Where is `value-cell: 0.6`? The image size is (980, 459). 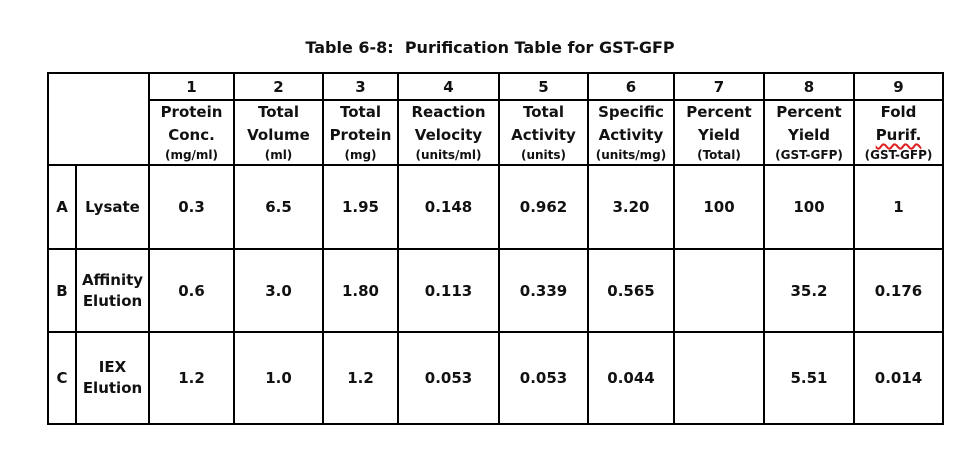
value-cell: 0.6 is located at coordinates (191, 290).